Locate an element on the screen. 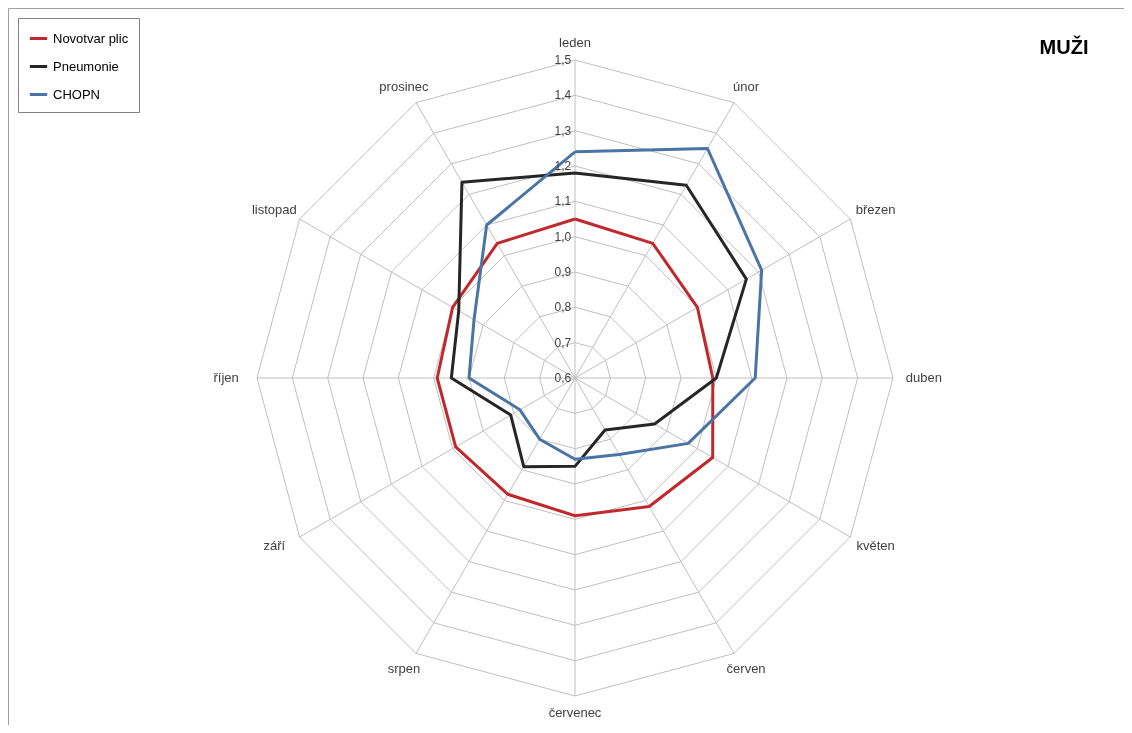 Image resolution: width=1132 pixels, height=733 pixels. spoke-label: květen is located at coordinates (875, 545).